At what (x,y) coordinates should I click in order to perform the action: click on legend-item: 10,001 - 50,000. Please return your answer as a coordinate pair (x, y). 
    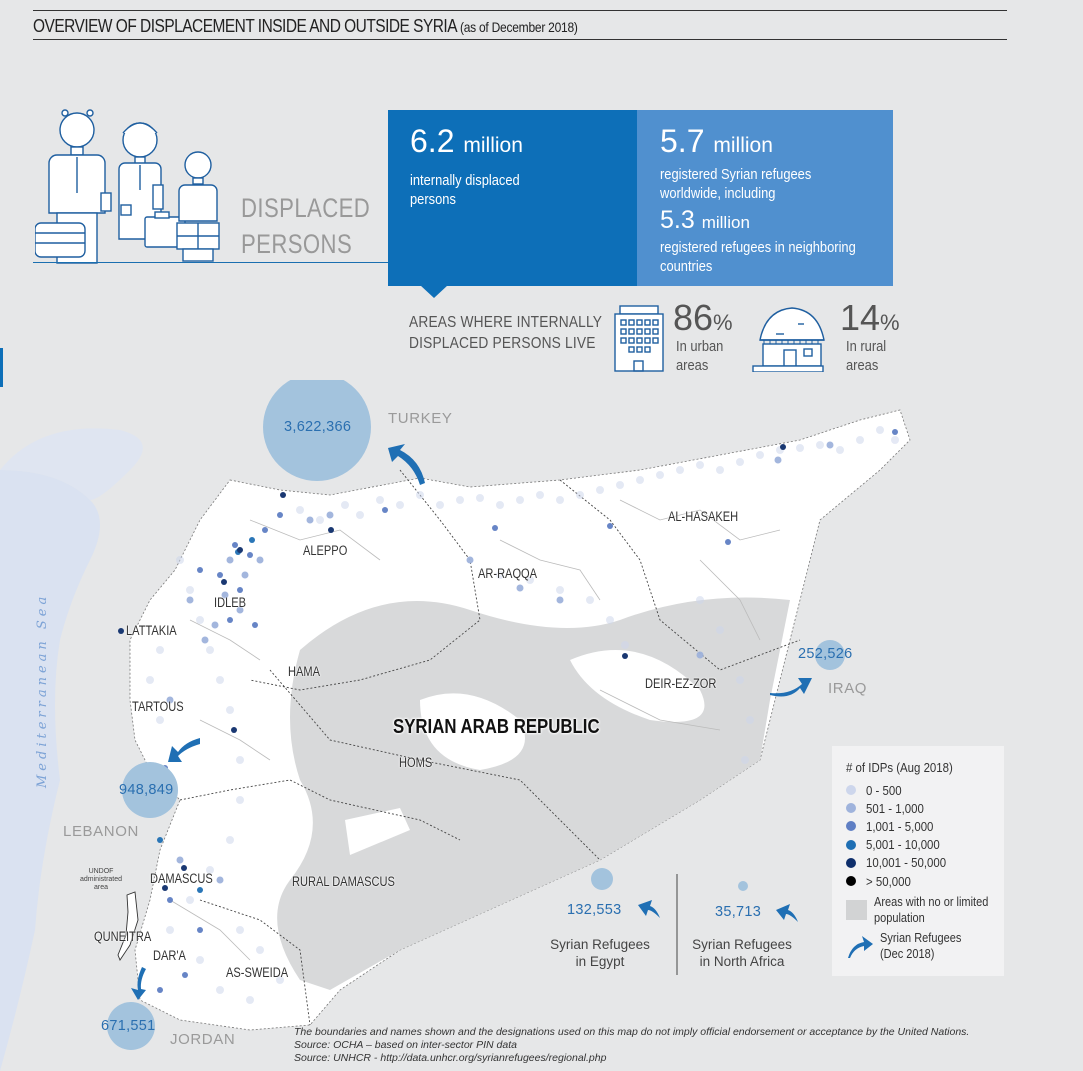
    Looking at the image, I should click on (919, 863).